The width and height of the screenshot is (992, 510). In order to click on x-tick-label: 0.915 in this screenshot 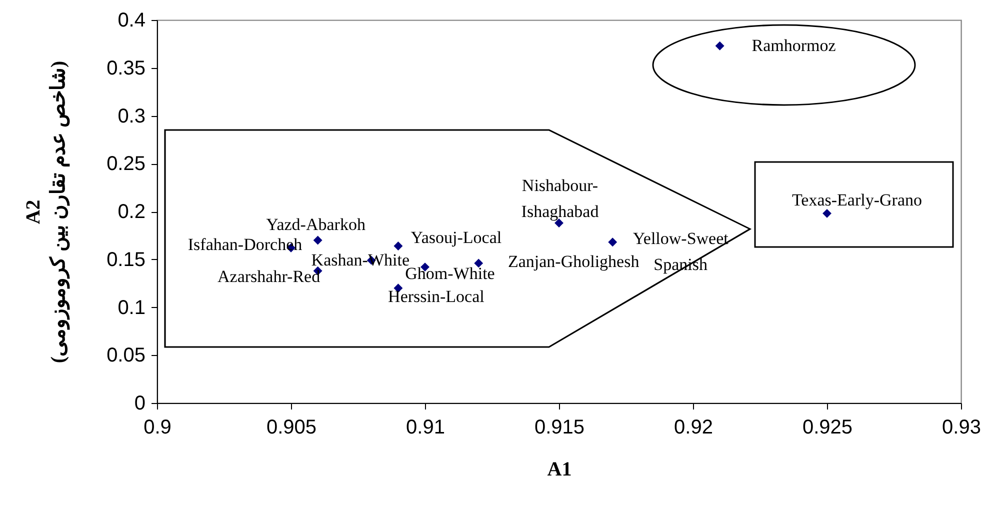, I will do `click(559, 427)`.